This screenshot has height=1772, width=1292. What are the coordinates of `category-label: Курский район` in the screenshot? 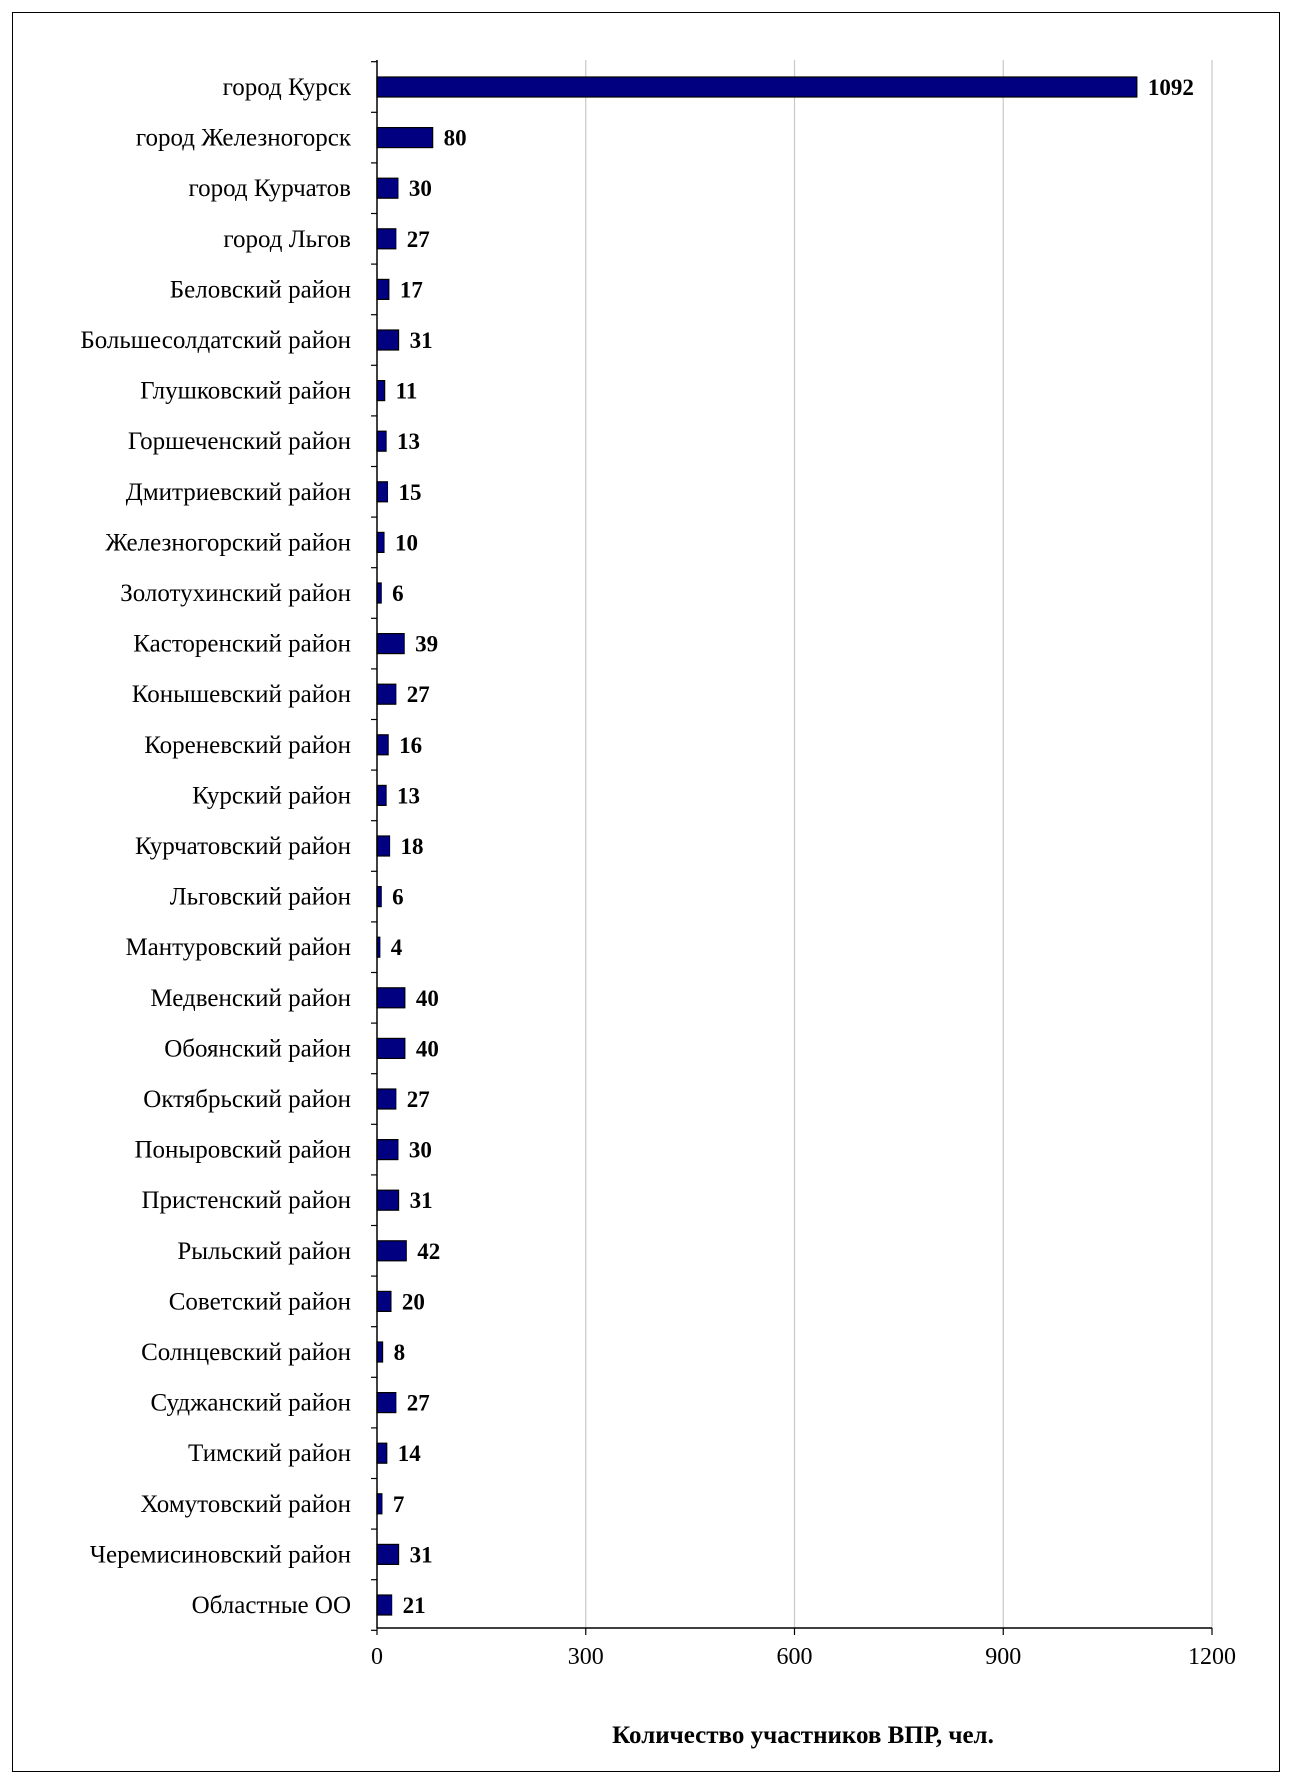 It's located at (271, 795).